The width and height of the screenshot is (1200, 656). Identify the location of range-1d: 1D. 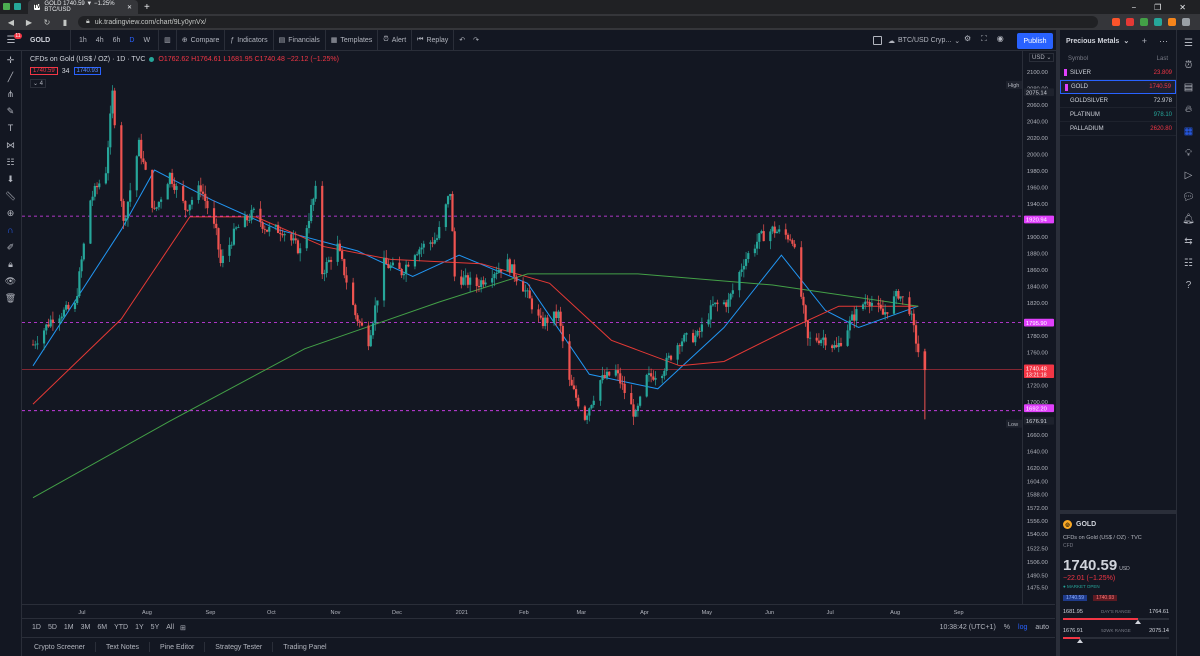
(36, 627).